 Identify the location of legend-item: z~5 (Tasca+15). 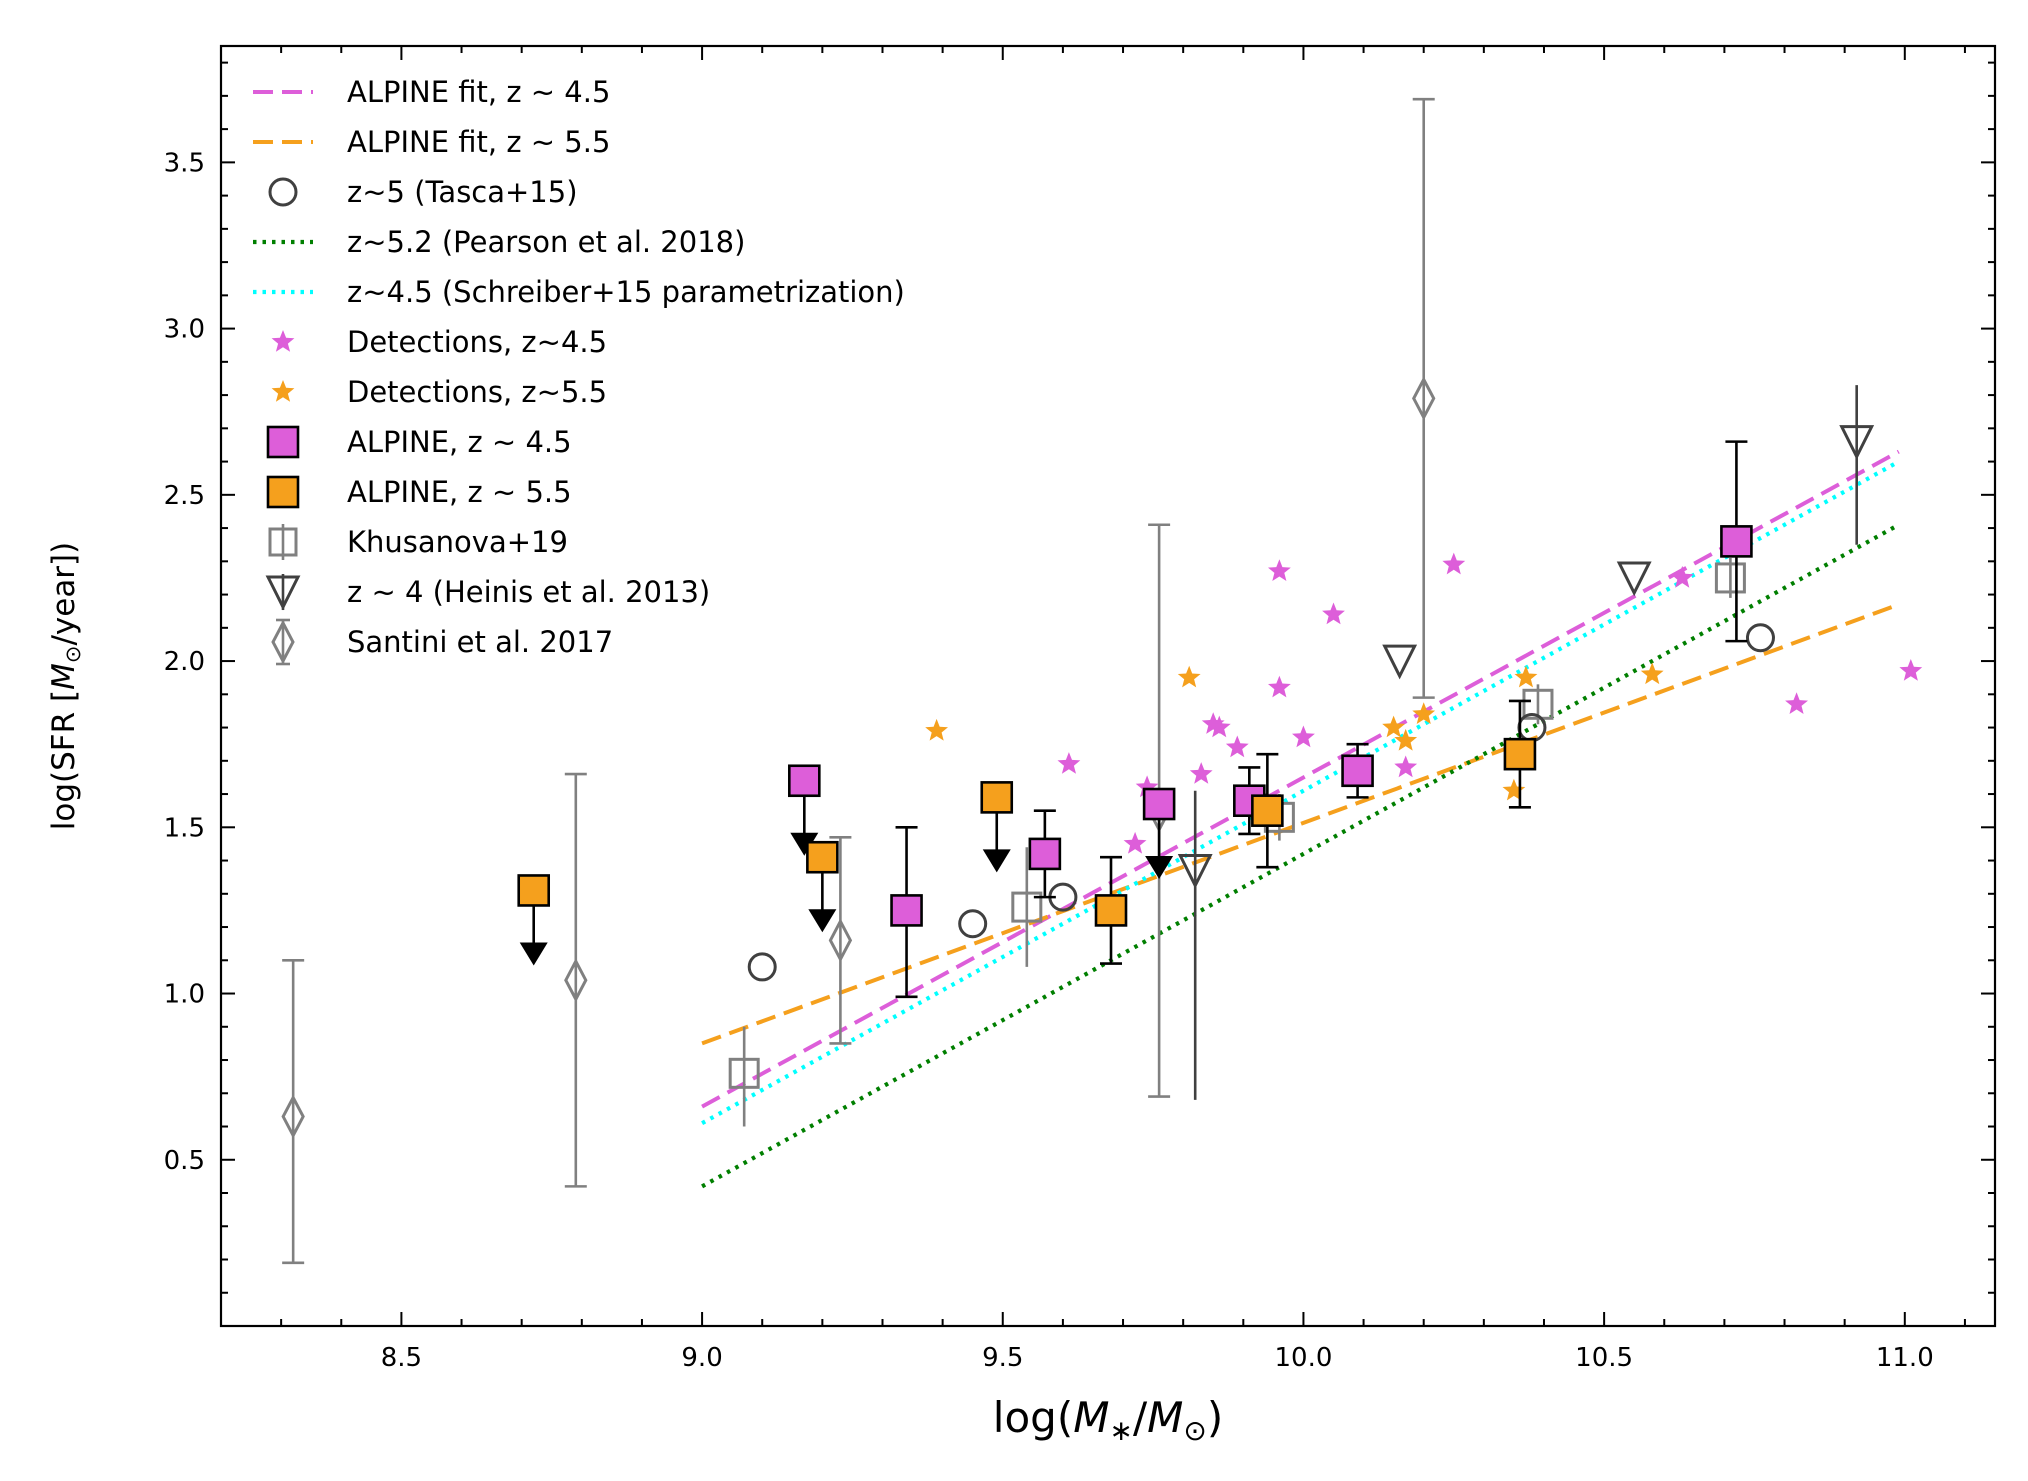
(423, 192).